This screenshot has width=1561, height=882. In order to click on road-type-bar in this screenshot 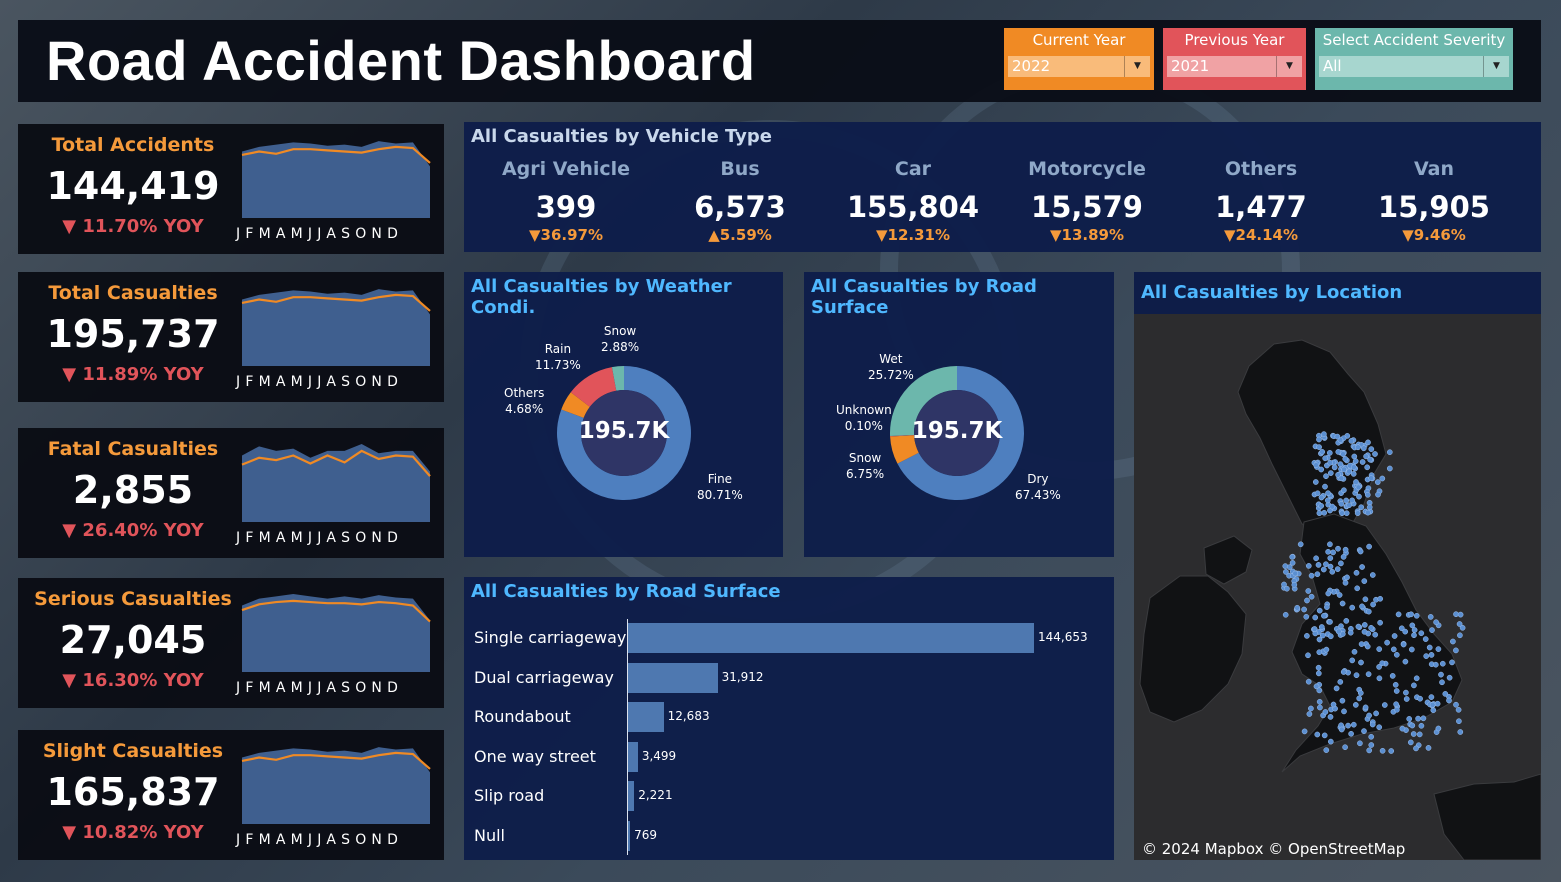, I will do `click(633, 756)`.